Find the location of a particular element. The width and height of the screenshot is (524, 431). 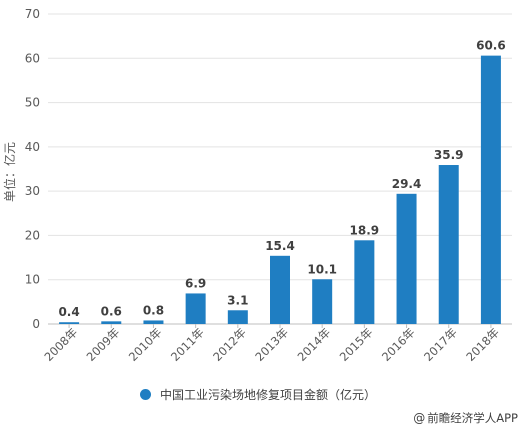

data-label: 10.1 is located at coordinates (322, 269).